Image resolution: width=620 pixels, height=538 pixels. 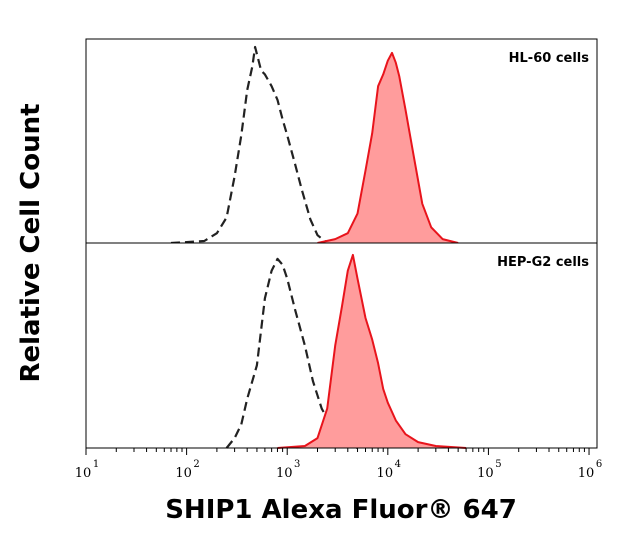 I want to click on x-tick-label-exponent: 2, so click(x=196, y=464).